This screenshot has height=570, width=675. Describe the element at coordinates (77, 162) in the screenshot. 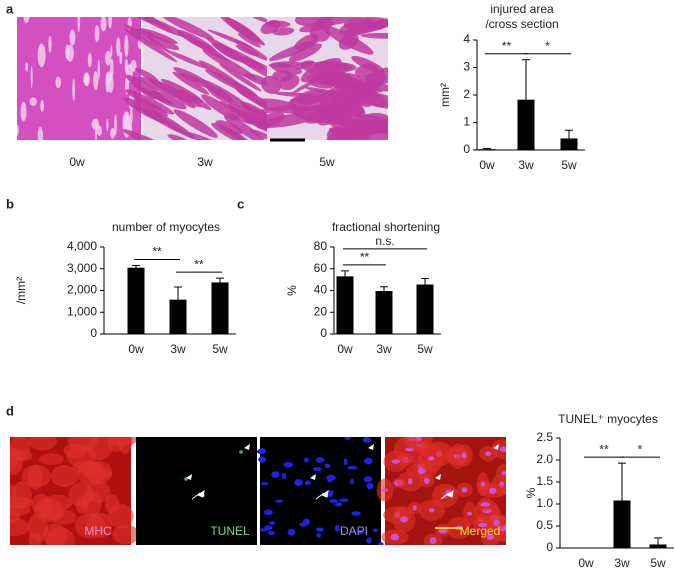

I see `image-label: 0w` at that location.